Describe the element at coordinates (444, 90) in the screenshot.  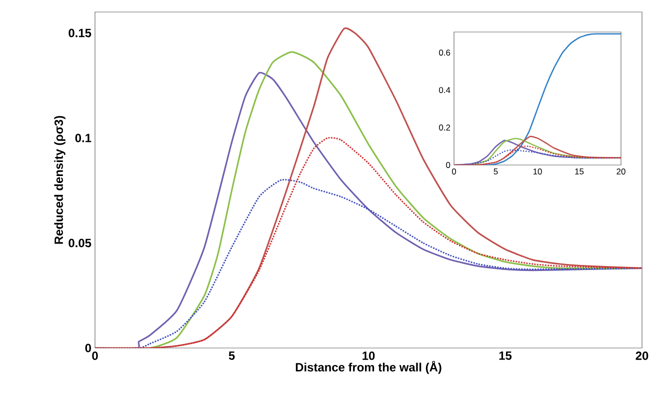
I see `y-tick-label: 0.4` at that location.